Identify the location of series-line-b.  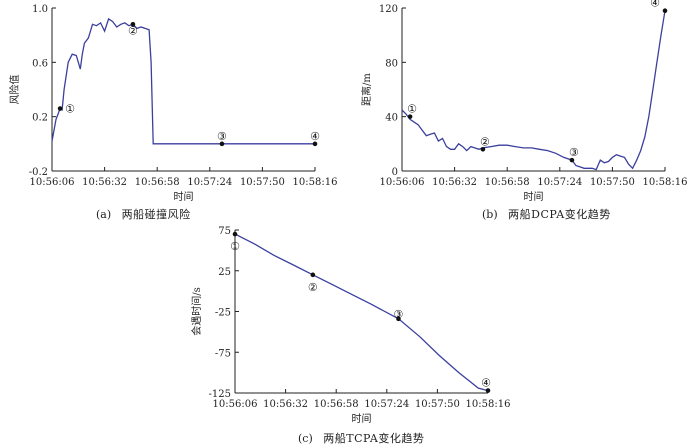
(533, 90).